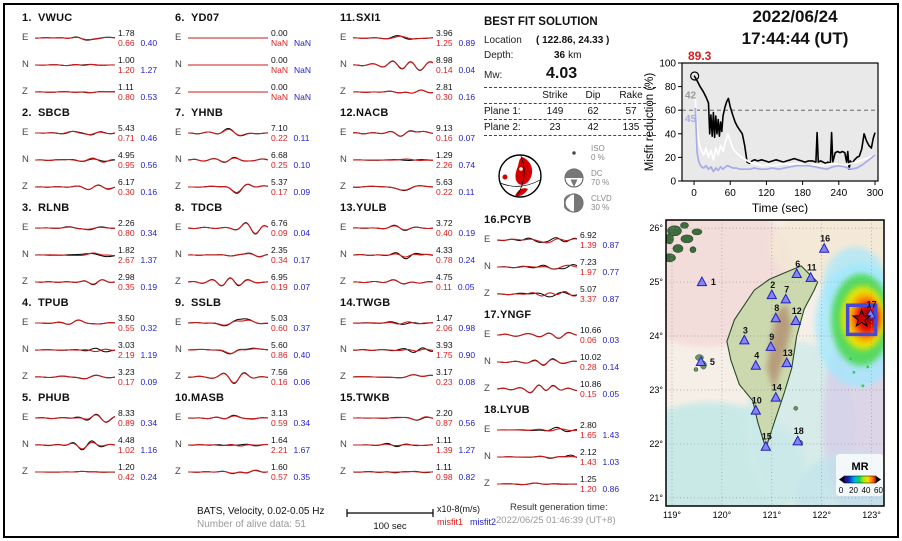  I want to click on observed-waveform, so click(393, 255).